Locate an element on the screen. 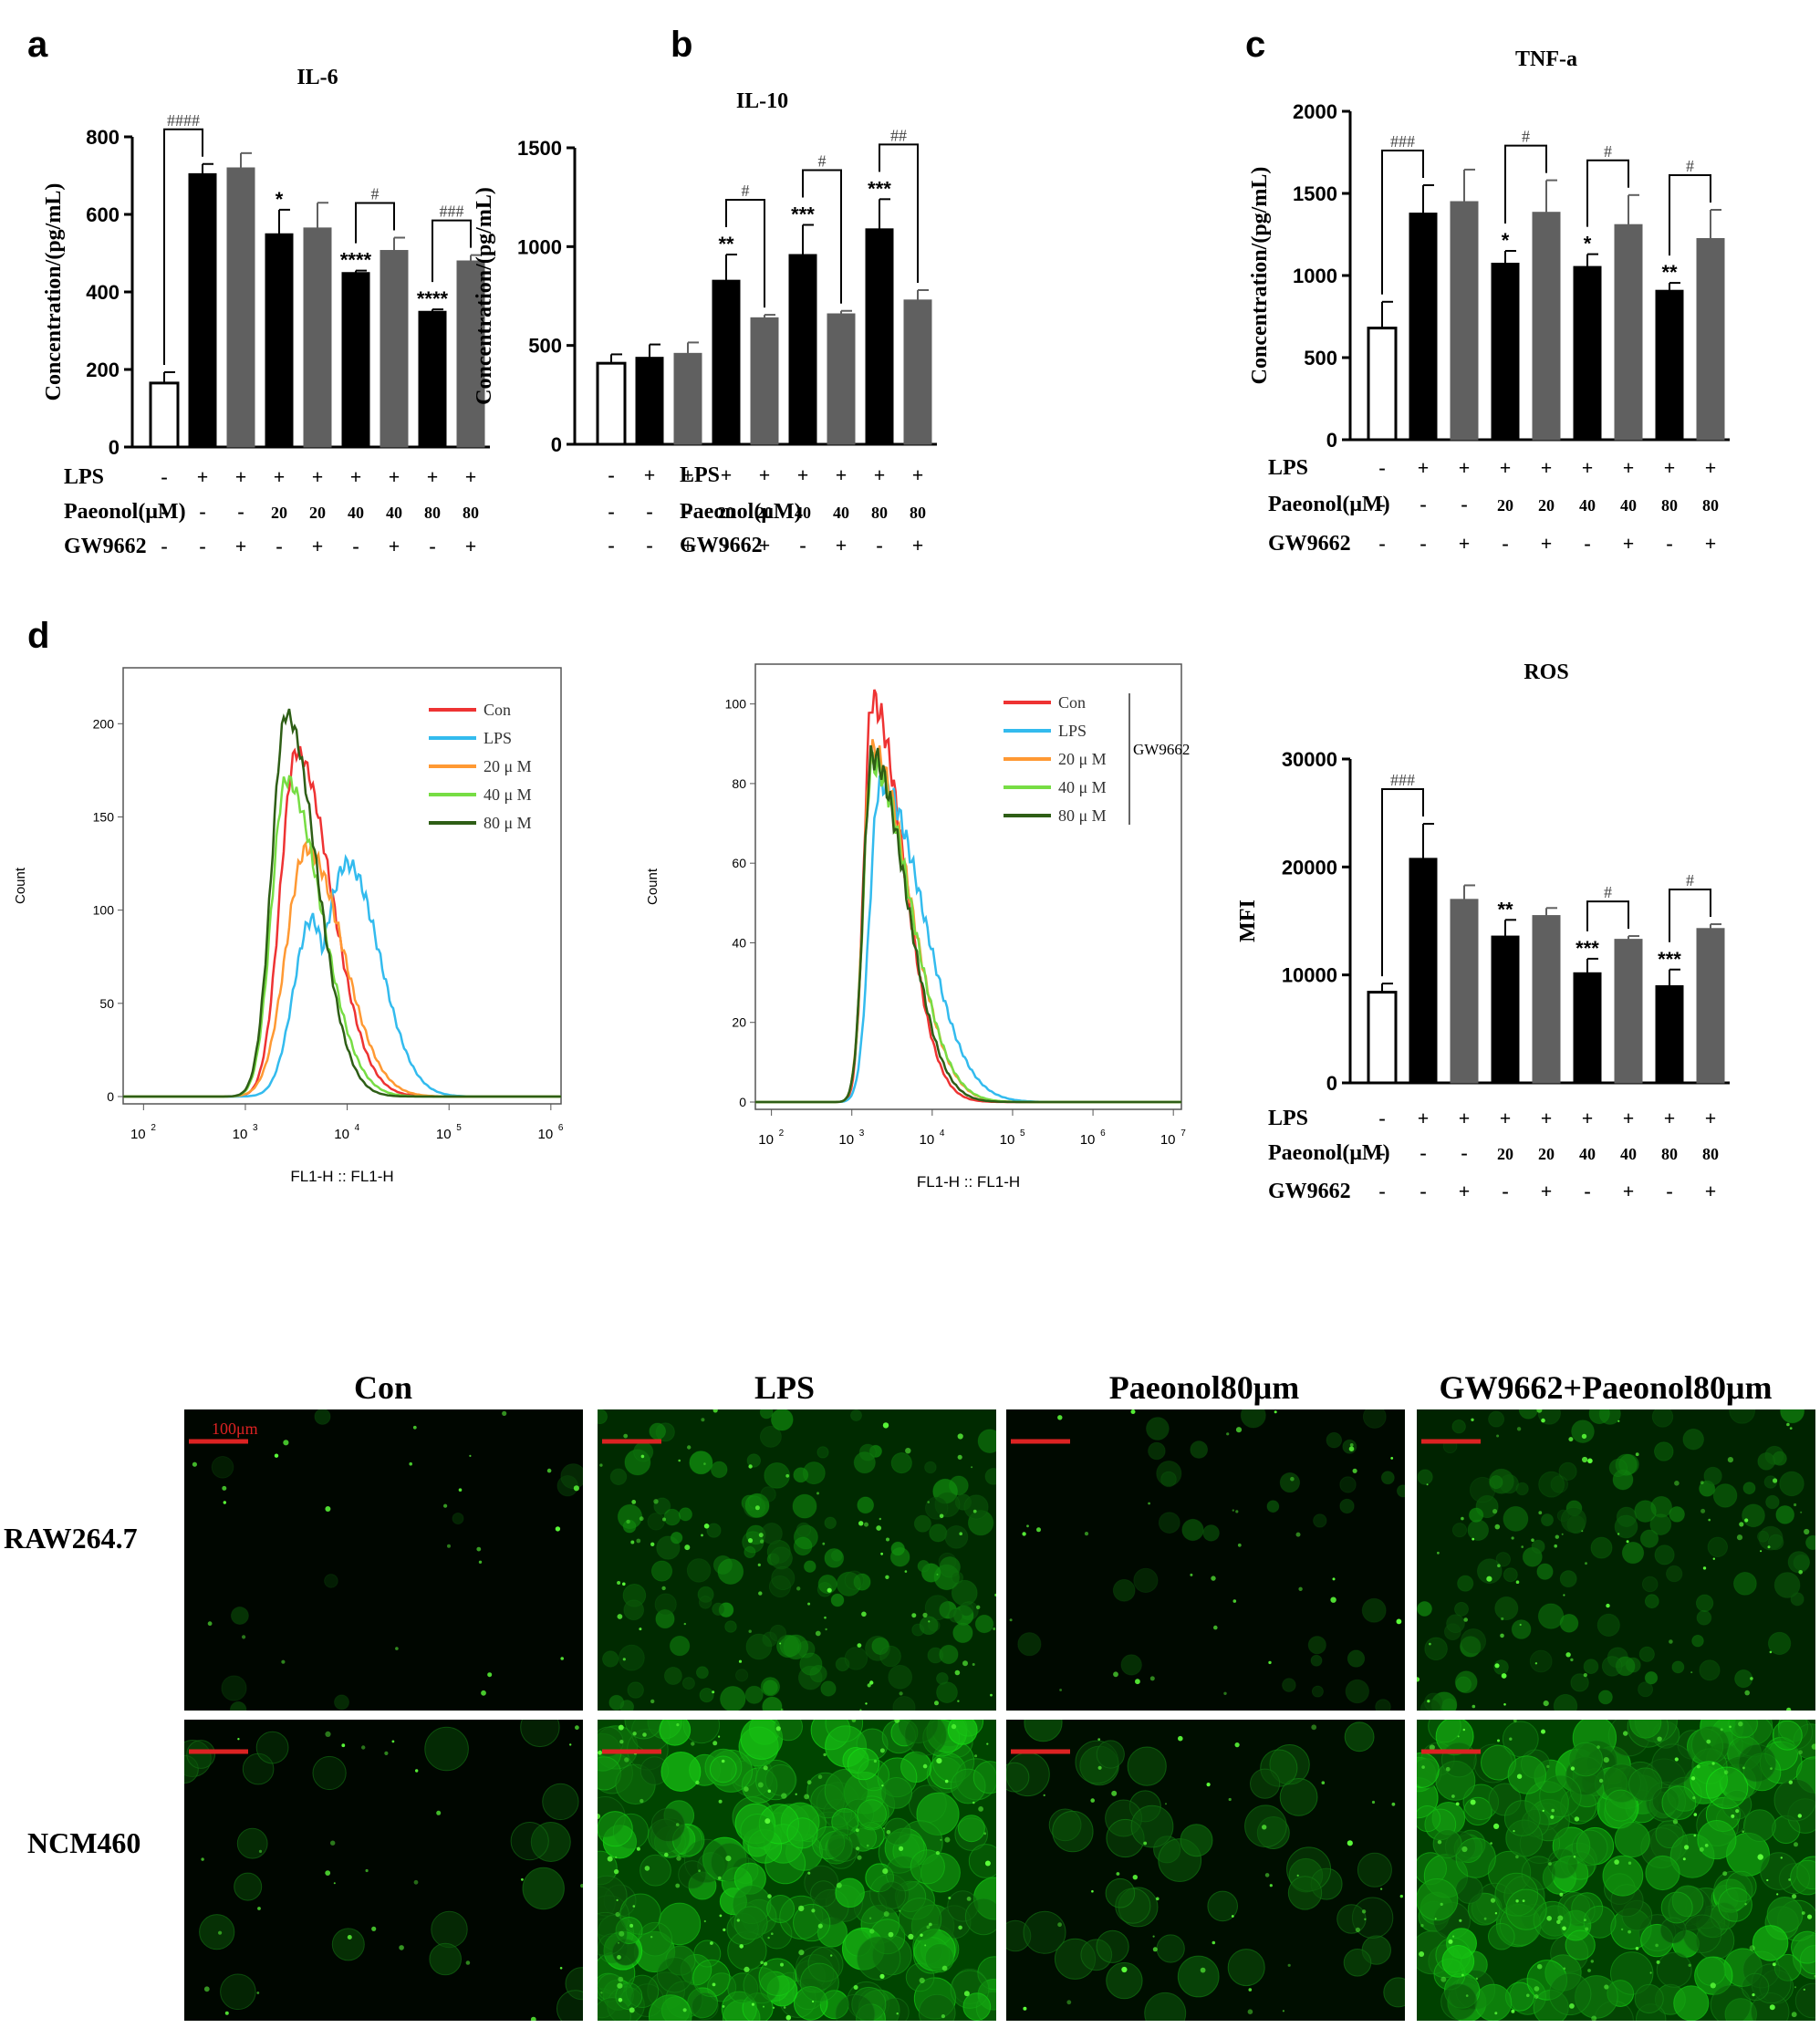 The image size is (1820, 2028). y-axis-label: MFI is located at coordinates (1248, 921).